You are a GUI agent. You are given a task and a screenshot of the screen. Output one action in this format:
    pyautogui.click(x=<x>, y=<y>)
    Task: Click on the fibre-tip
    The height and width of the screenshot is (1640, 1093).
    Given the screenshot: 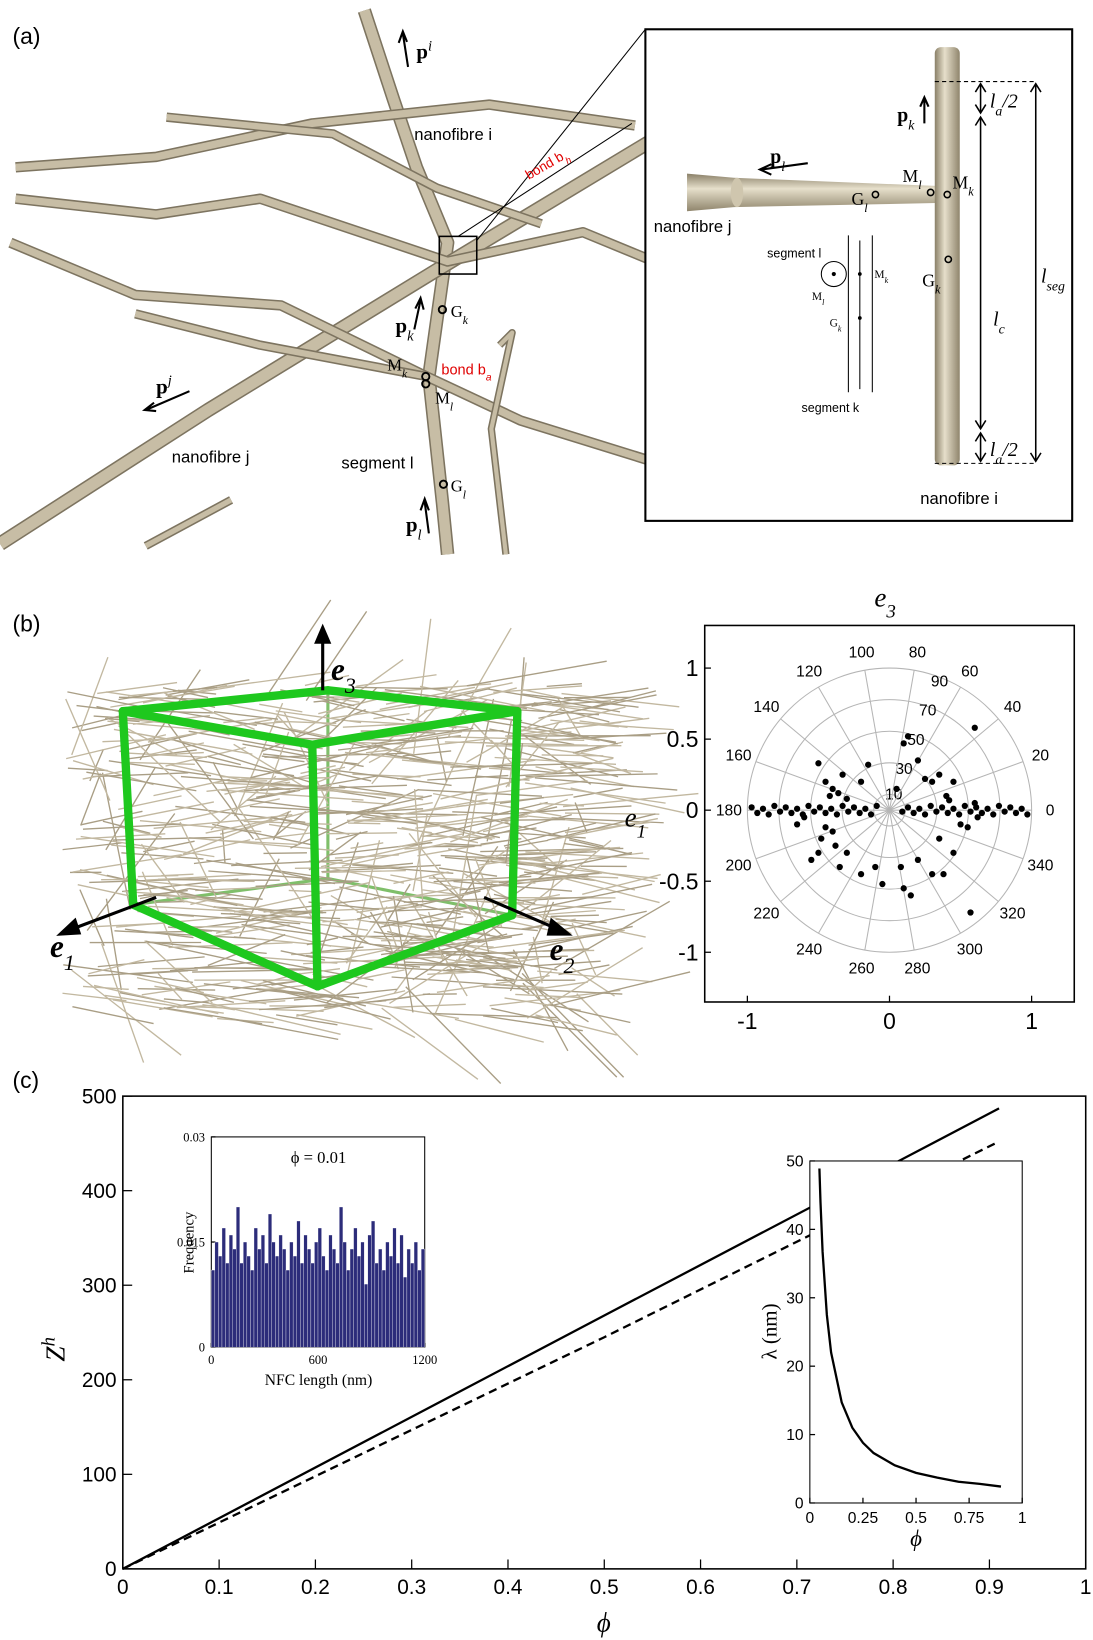 What is the action you would take?
    pyautogui.click(x=737, y=192)
    